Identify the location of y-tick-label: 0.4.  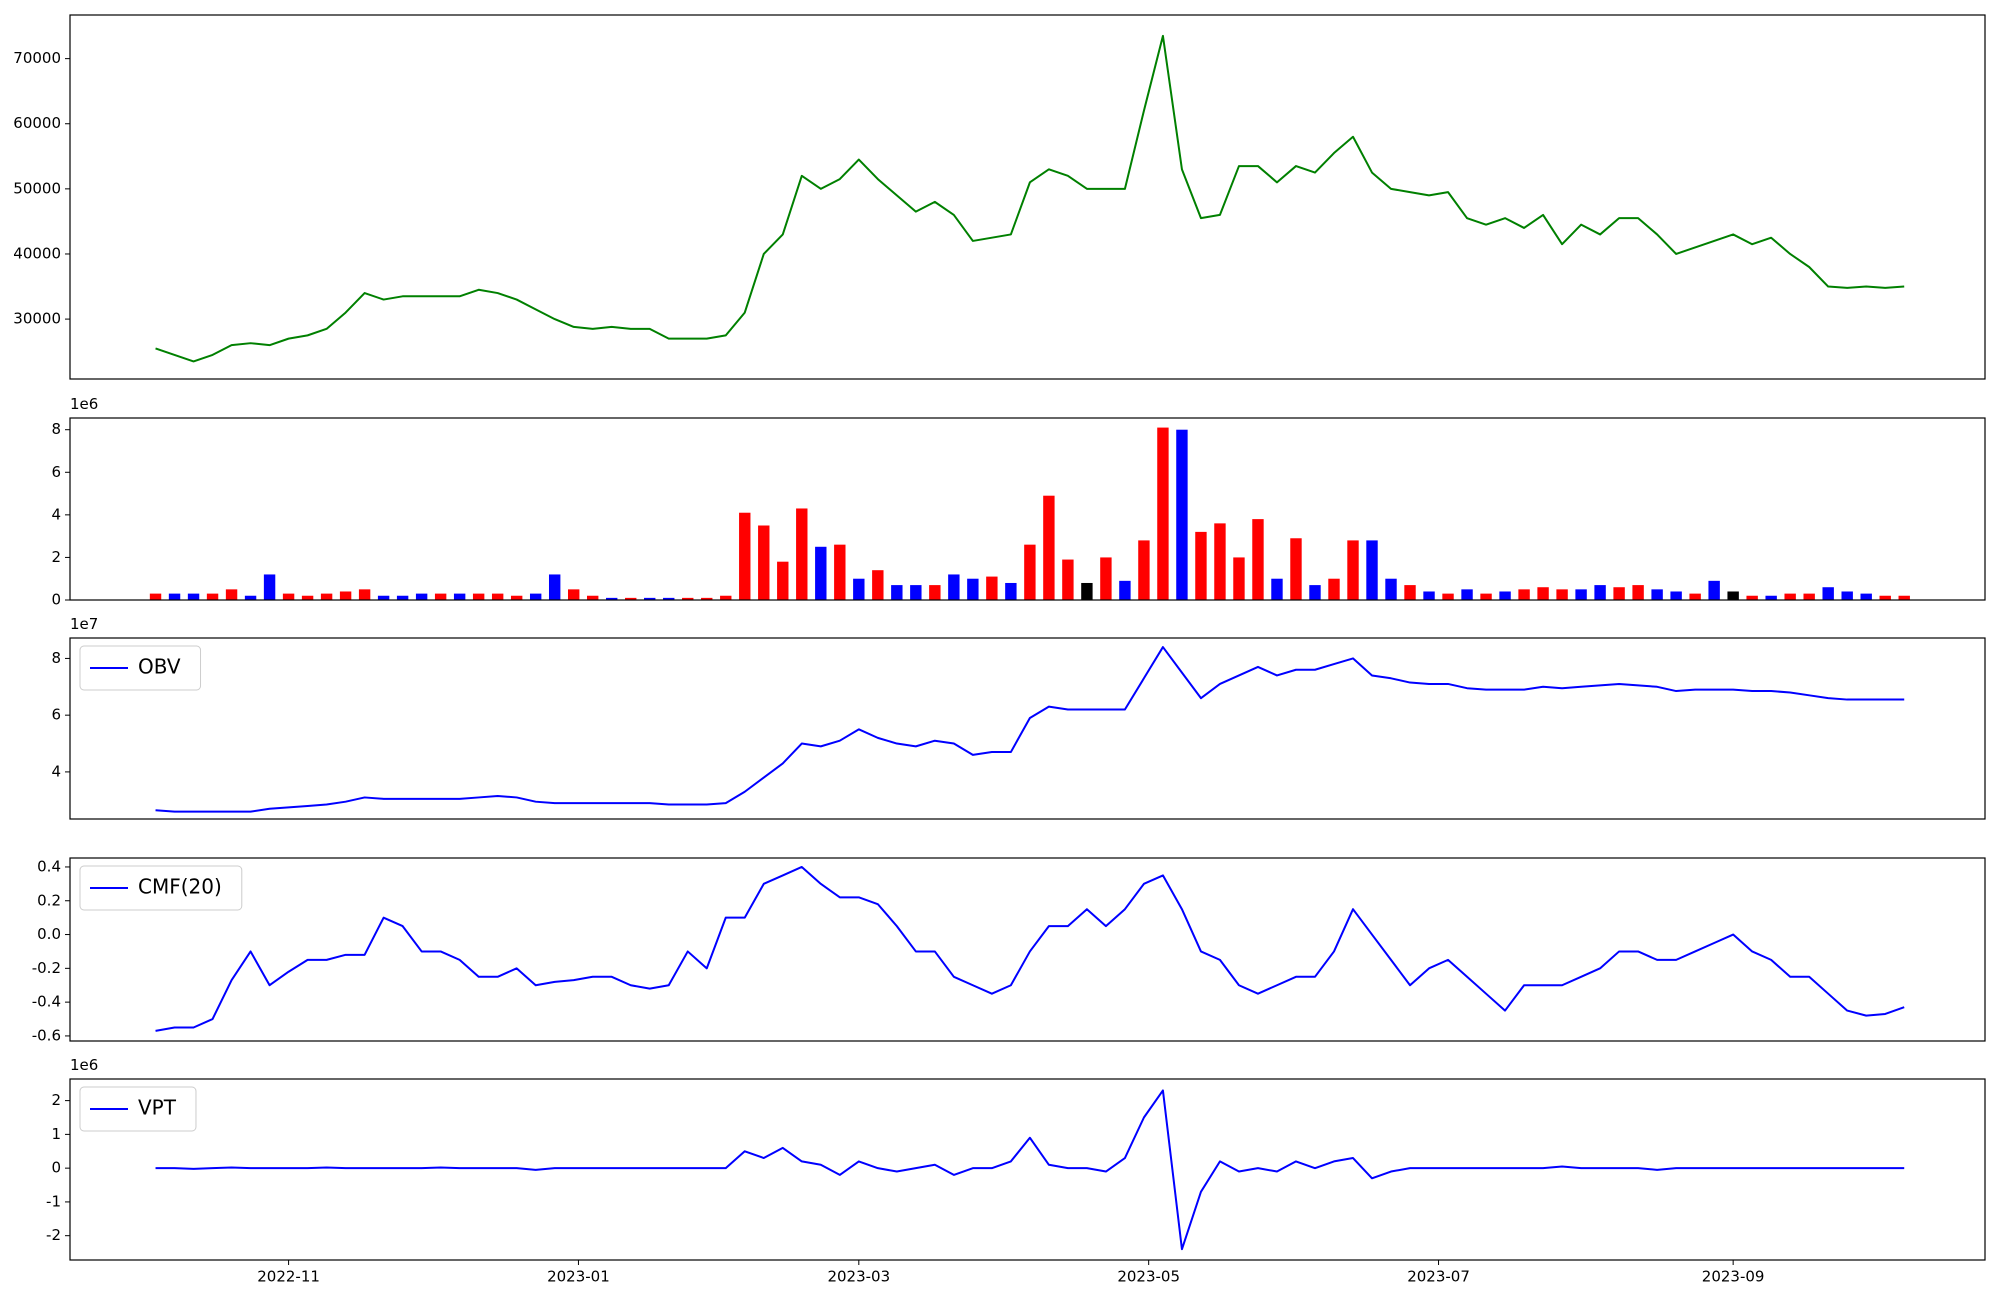
(49, 866).